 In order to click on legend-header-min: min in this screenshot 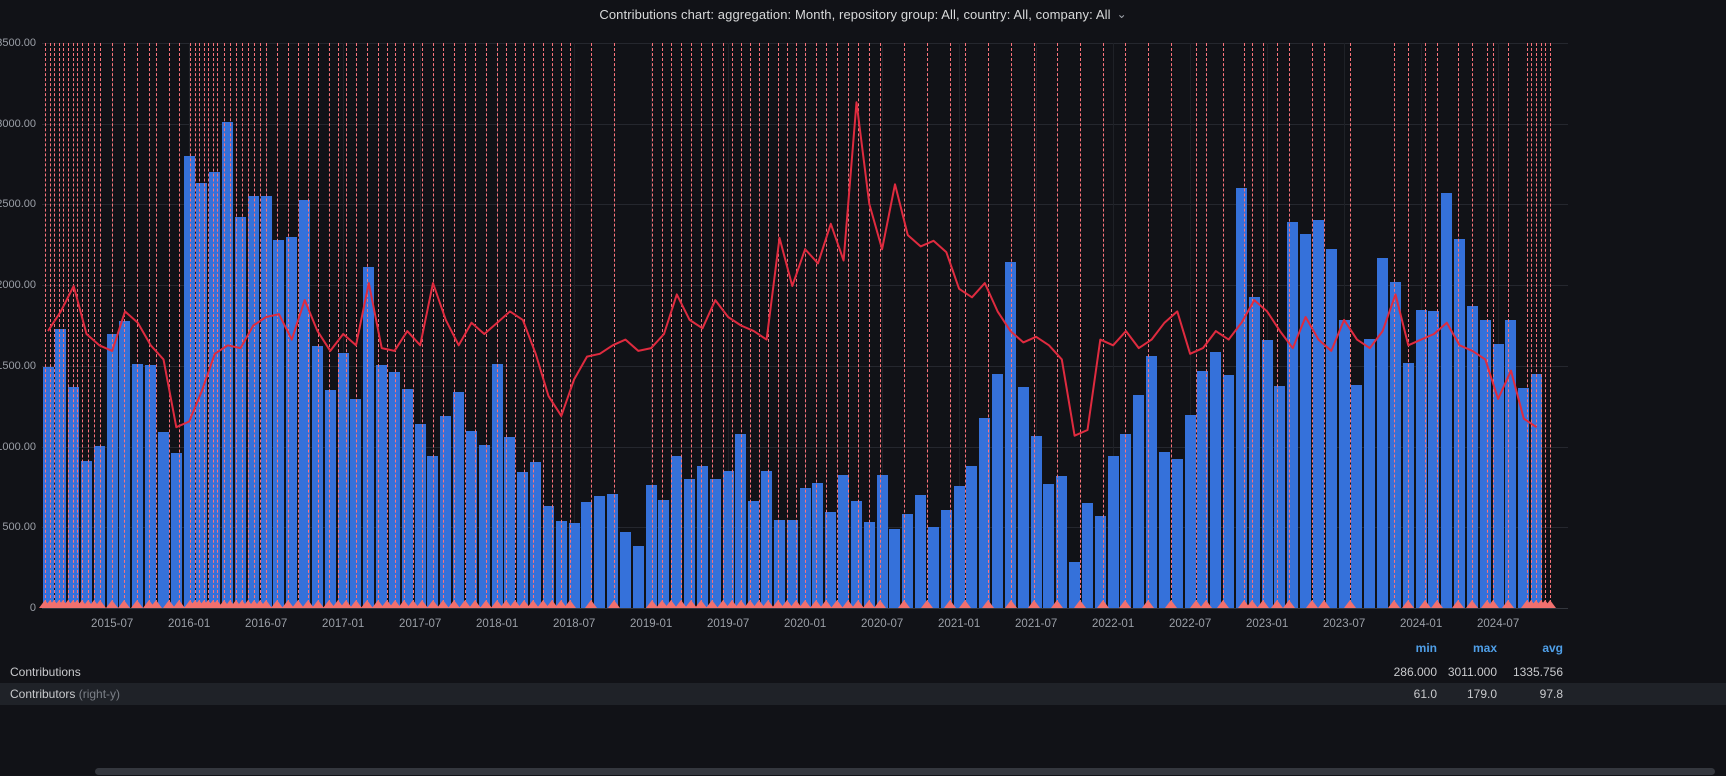, I will do `click(1426, 648)`.